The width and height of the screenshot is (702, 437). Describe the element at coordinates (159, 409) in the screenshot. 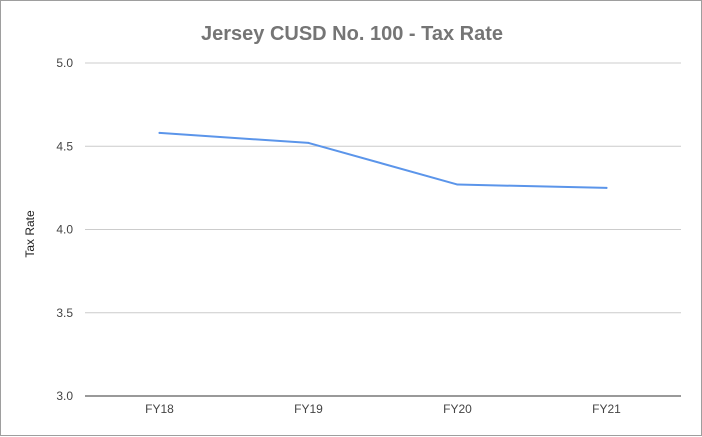

I see `x-tick-label: FY18` at that location.